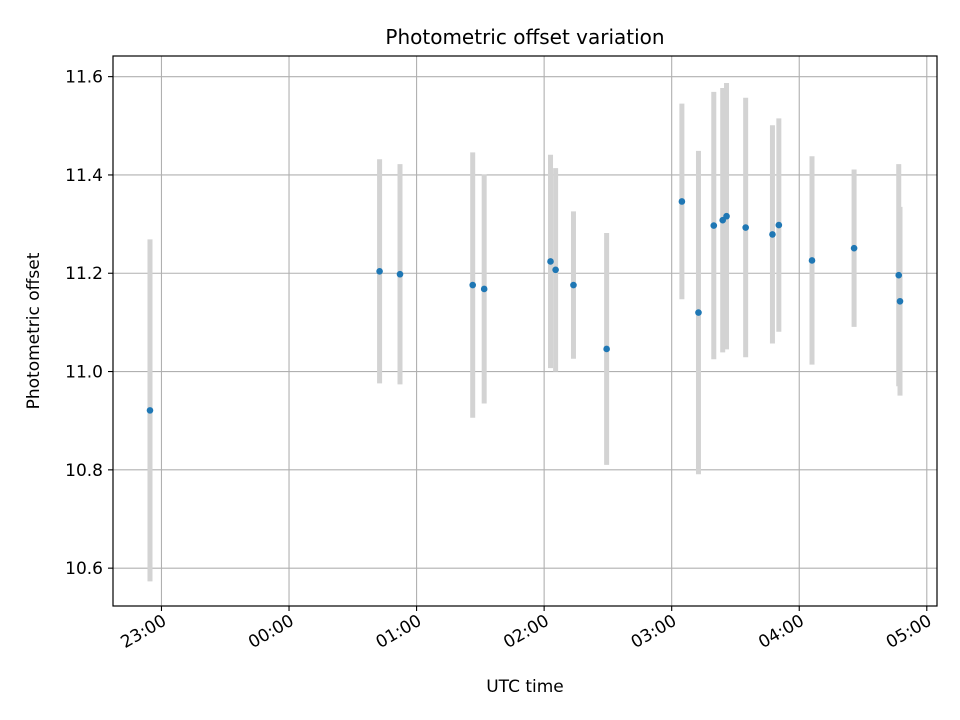  What do you see at coordinates (144, 632) in the screenshot?
I see `x-tick-label: 23:00` at bounding box center [144, 632].